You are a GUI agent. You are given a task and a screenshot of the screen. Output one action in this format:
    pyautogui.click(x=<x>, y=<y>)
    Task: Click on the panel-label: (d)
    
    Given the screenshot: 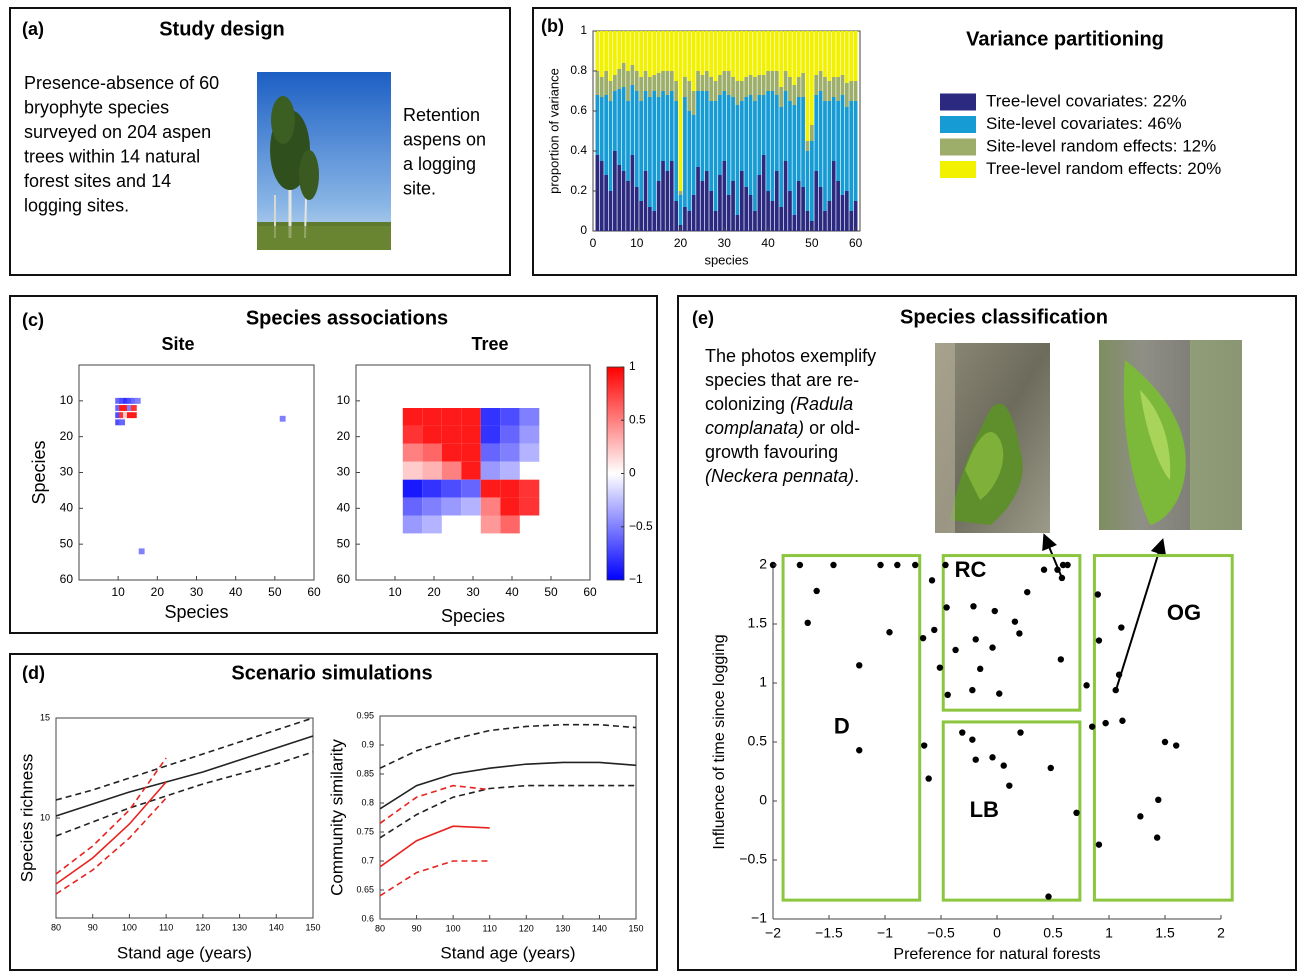 What is the action you would take?
    pyautogui.click(x=33, y=673)
    